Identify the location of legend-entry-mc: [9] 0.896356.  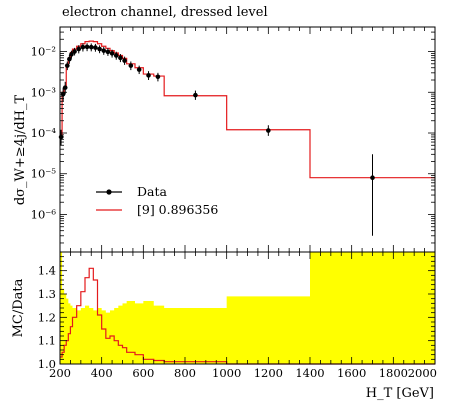
(177, 209).